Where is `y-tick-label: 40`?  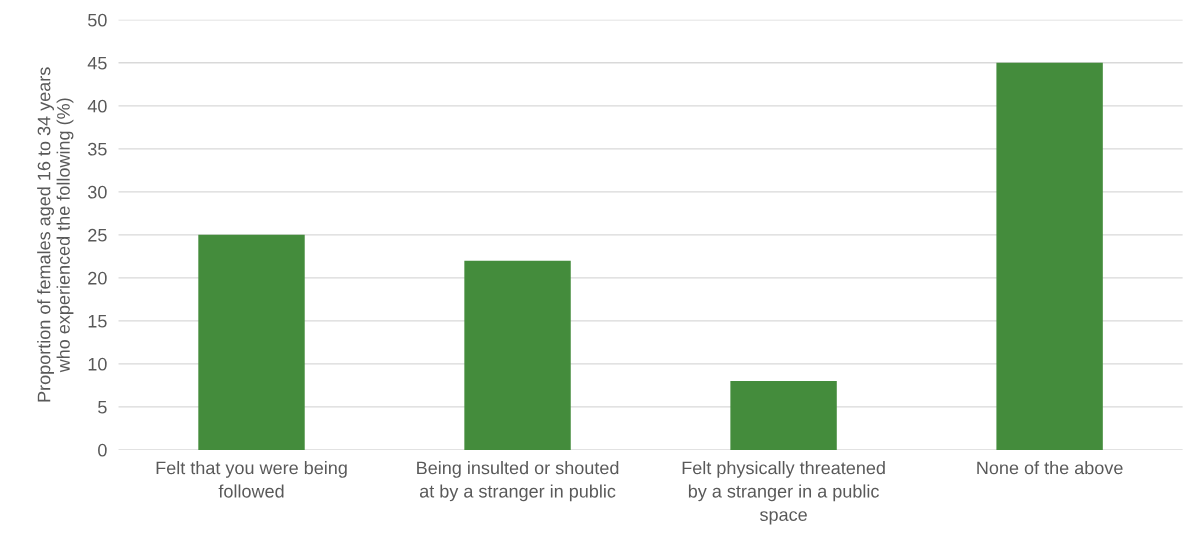
y-tick-label: 40 is located at coordinates (97, 106).